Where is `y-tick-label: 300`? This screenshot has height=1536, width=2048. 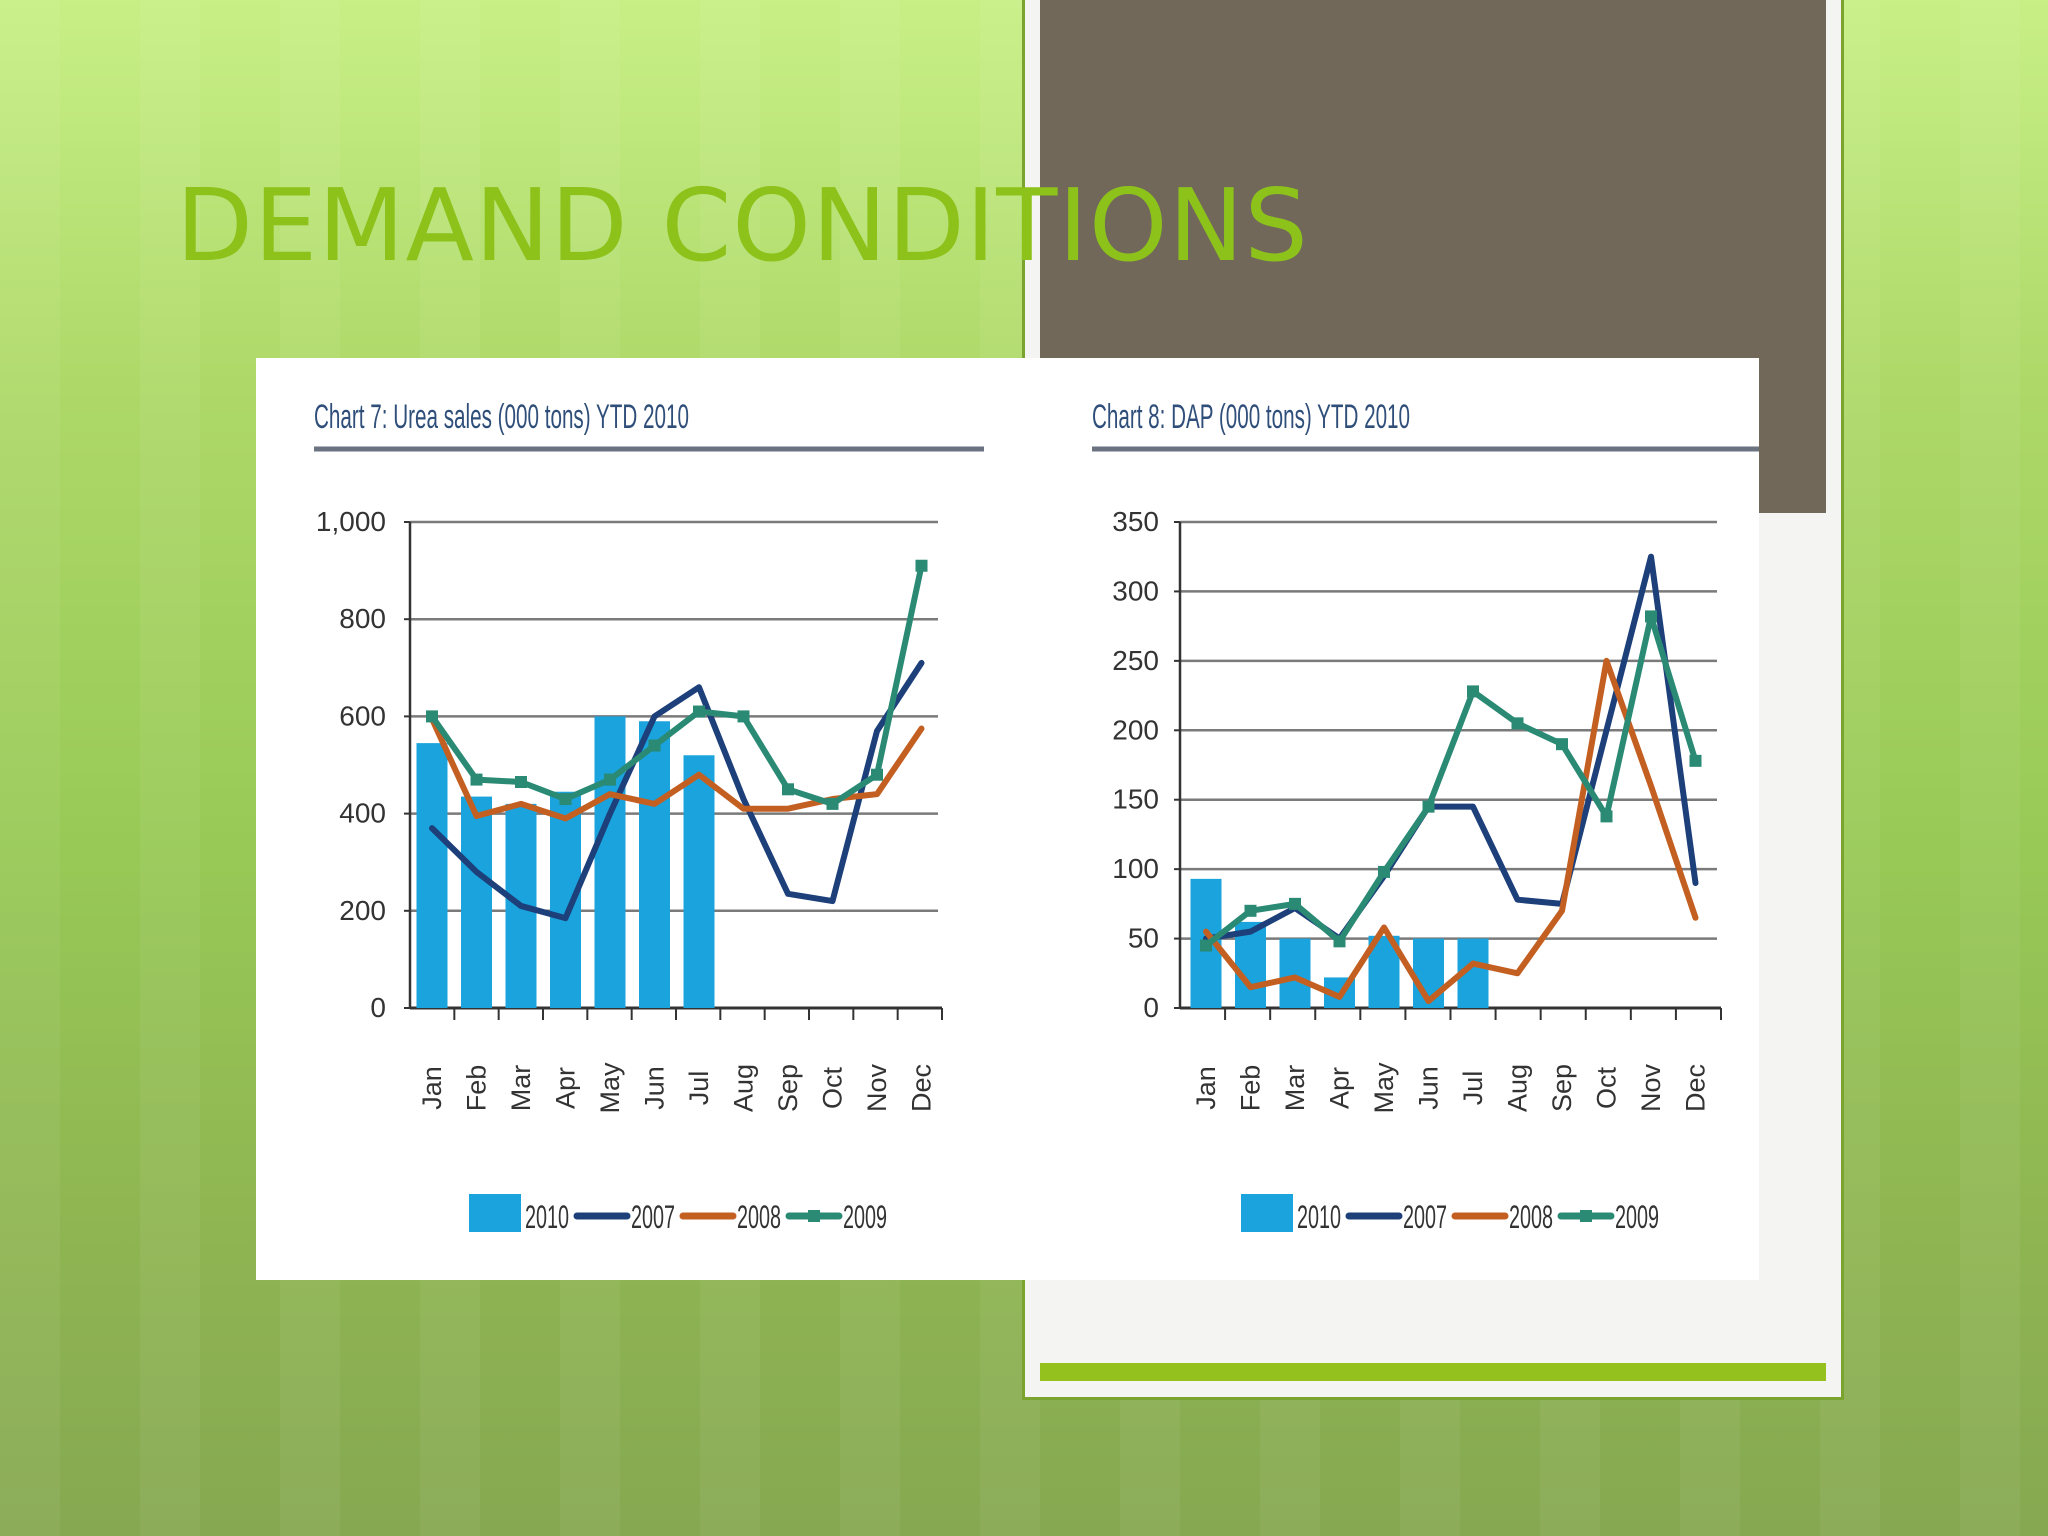 y-tick-label: 300 is located at coordinates (1135, 590).